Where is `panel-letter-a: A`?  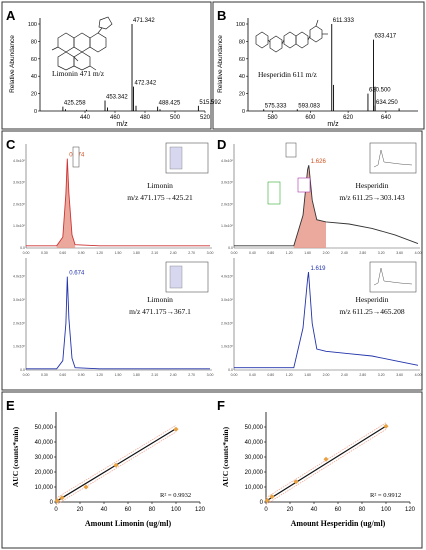
panel-letter-a: A is located at coordinates (11, 15).